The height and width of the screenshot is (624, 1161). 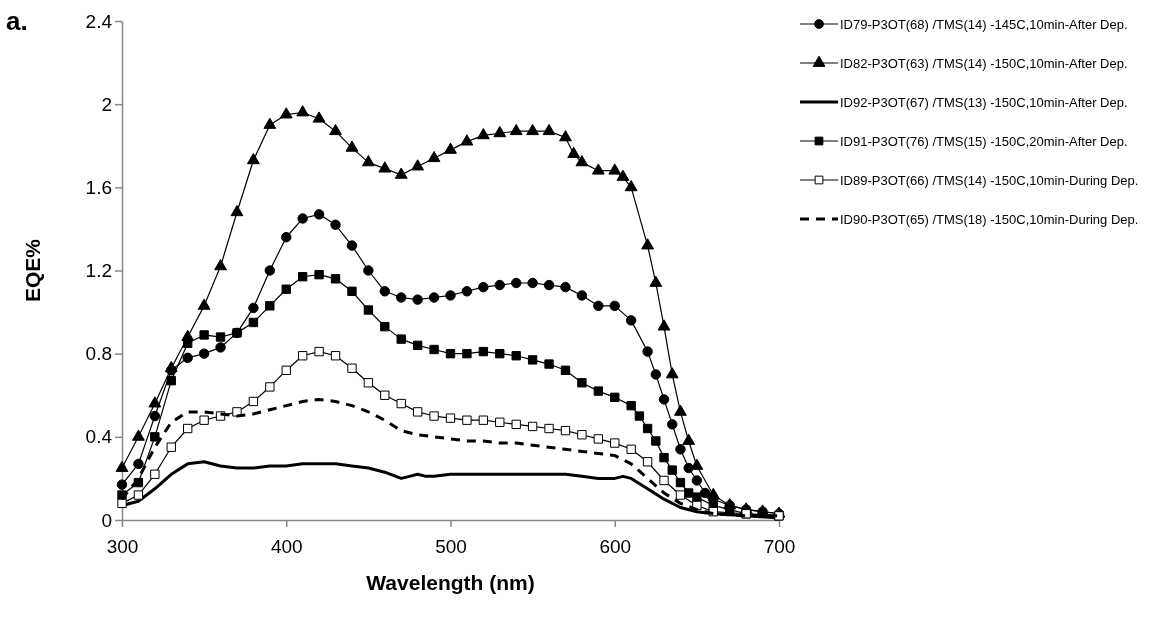 What do you see at coordinates (779, 546) in the screenshot?
I see `x-tick-label: 700` at bounding box center [779, 546].